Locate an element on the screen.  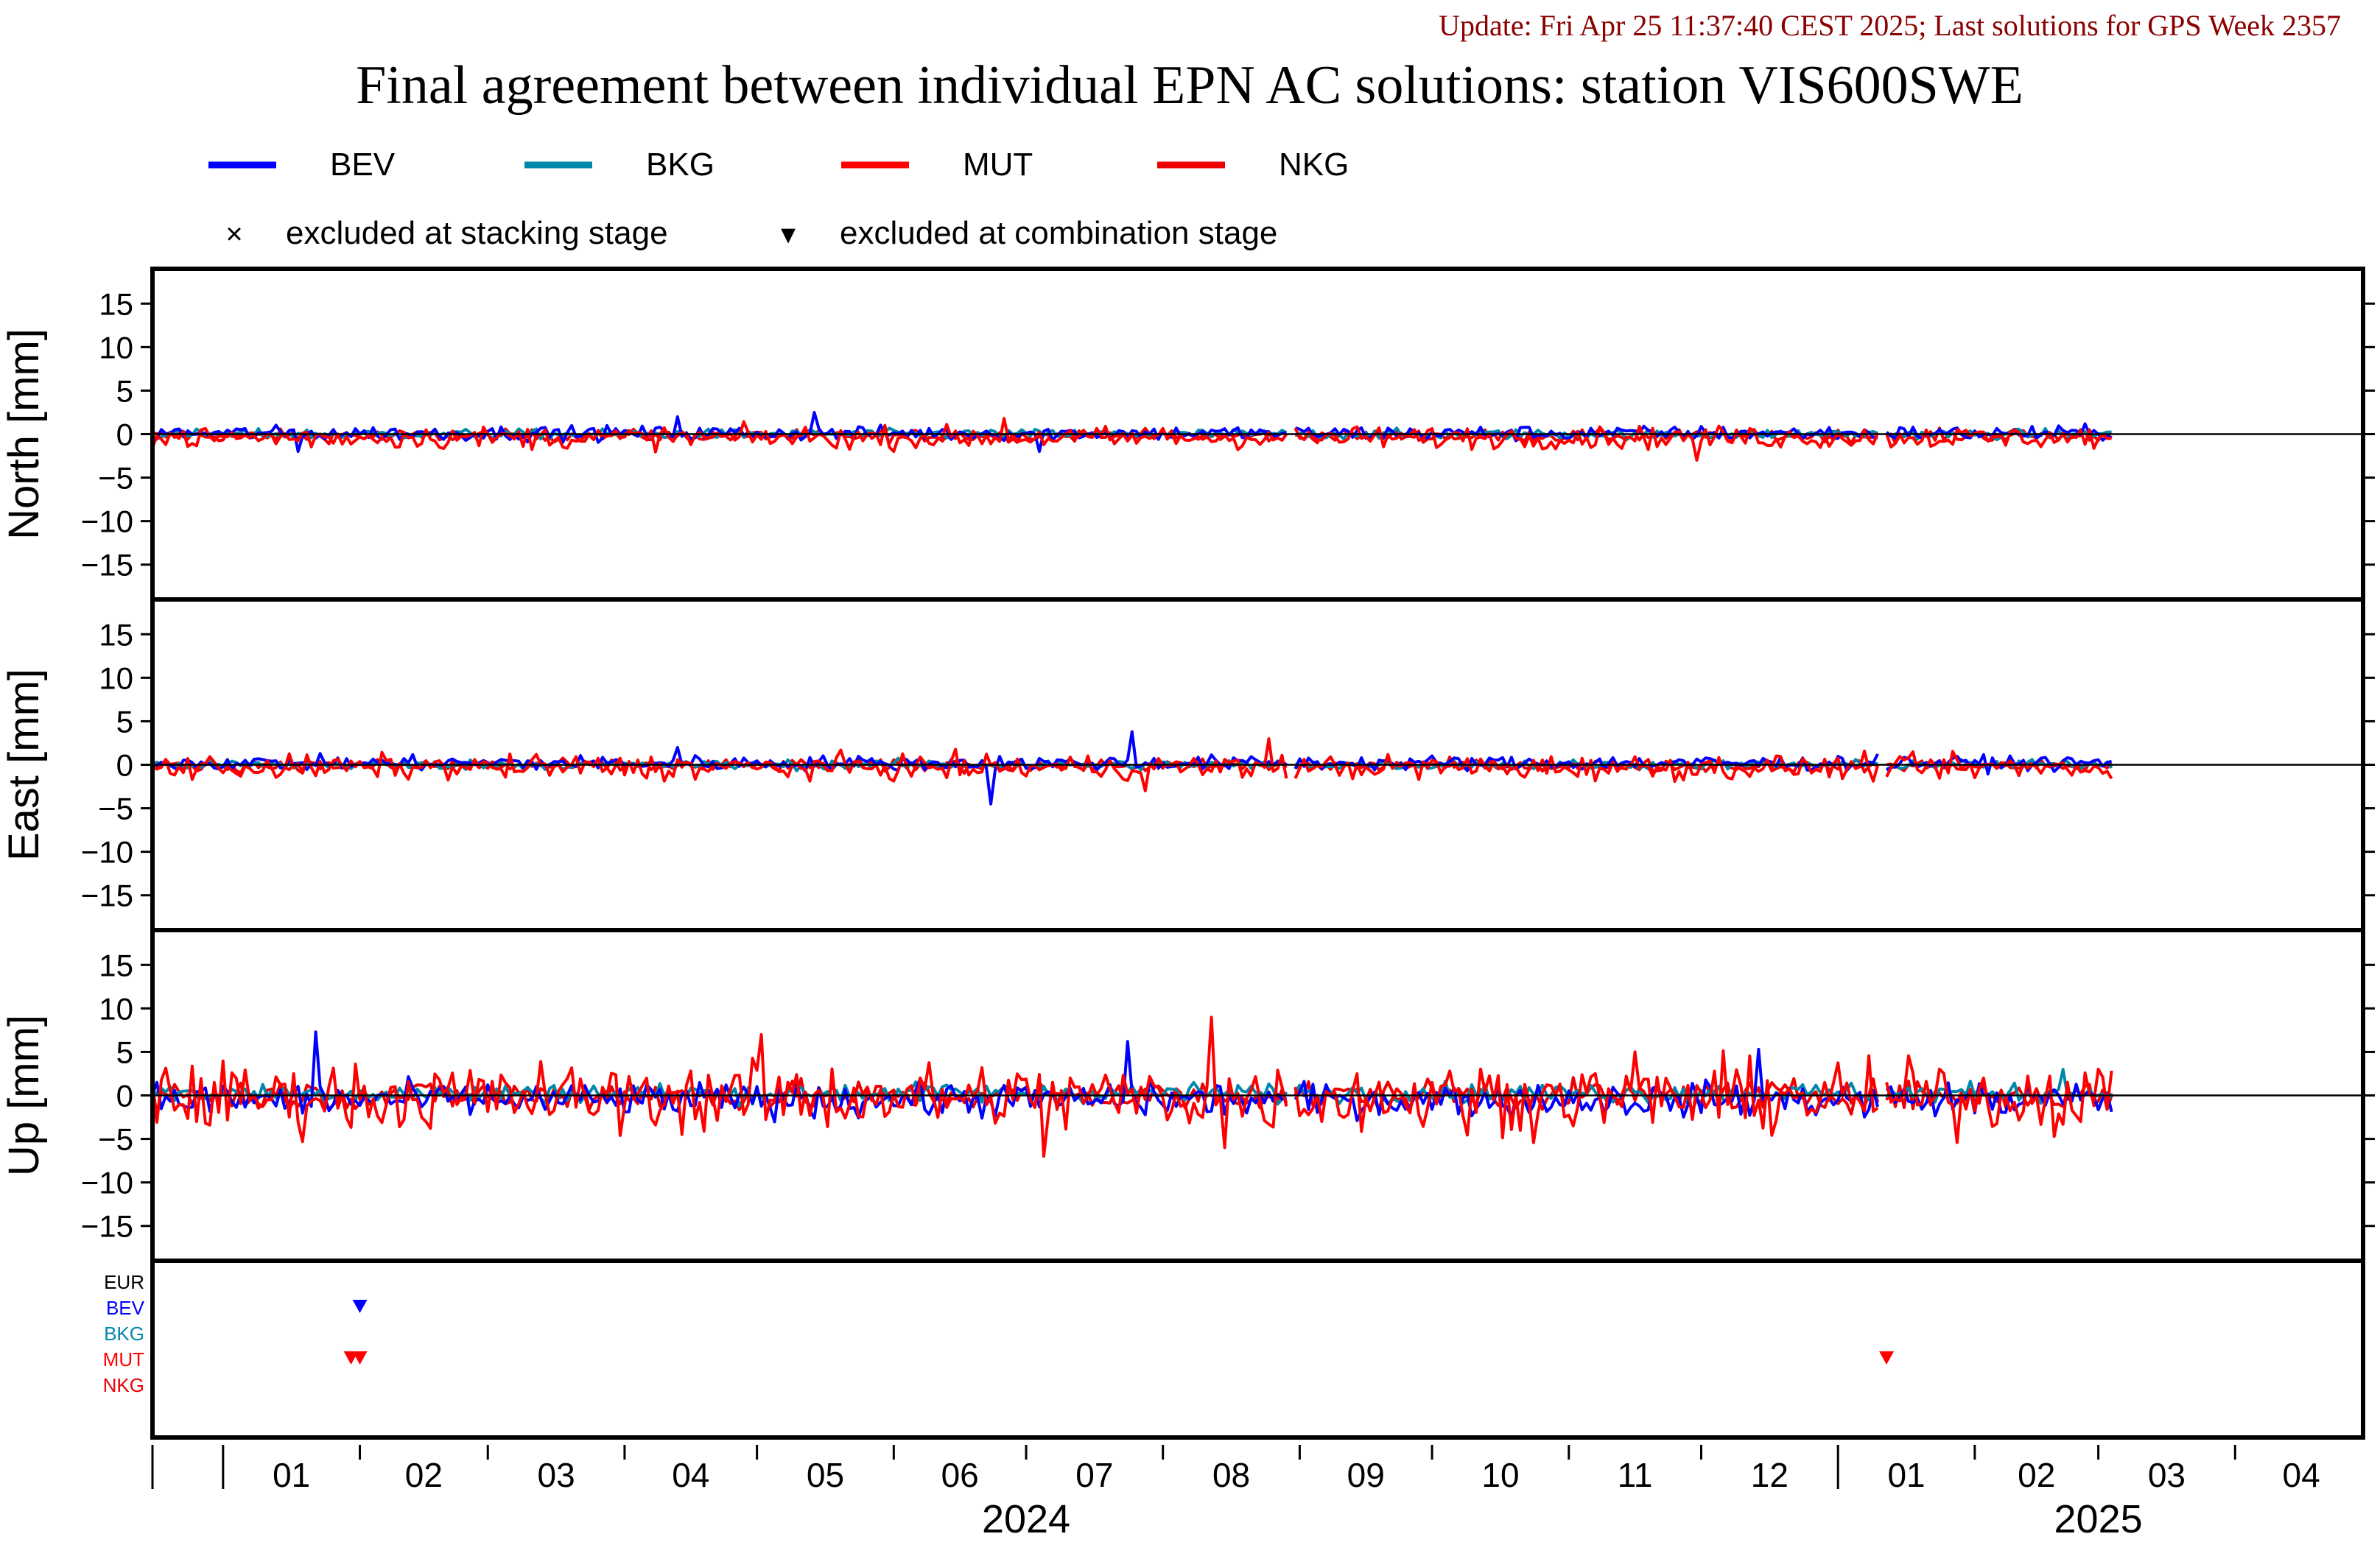
y-axis-label: Up [mm] is located at coordinates (24, 1095).